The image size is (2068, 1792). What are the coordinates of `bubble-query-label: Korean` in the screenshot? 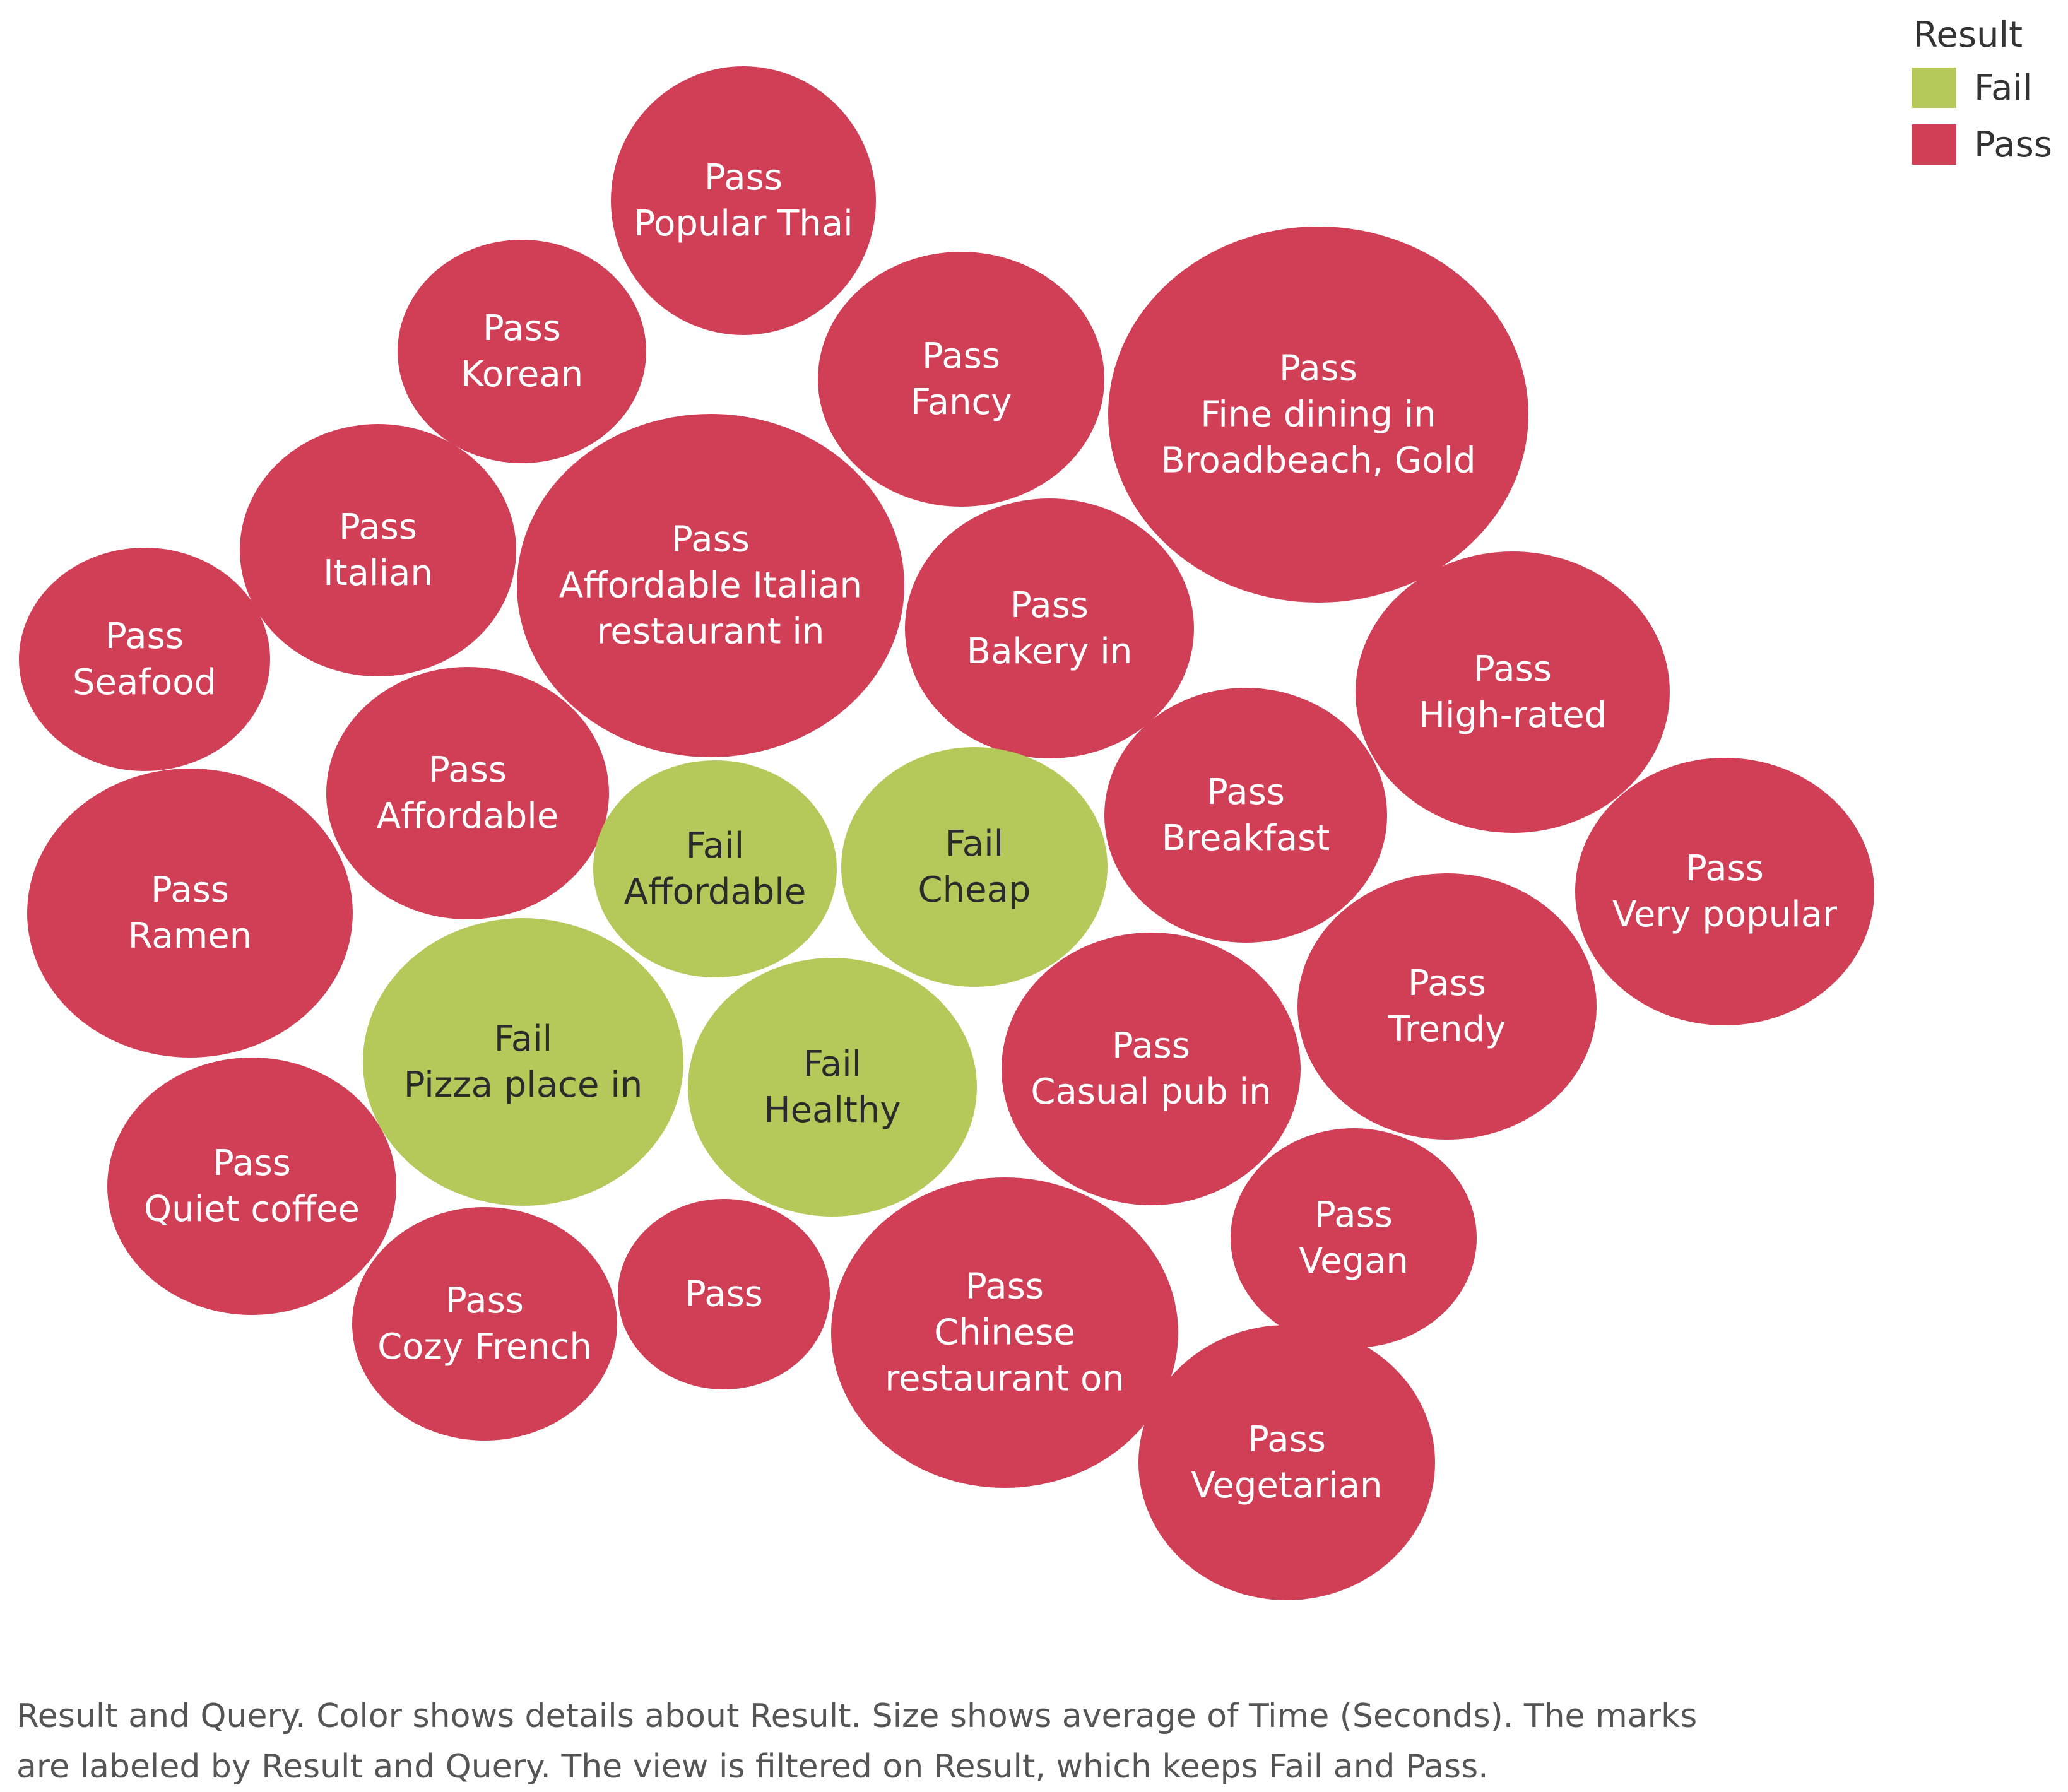 It's located at (522, 374).